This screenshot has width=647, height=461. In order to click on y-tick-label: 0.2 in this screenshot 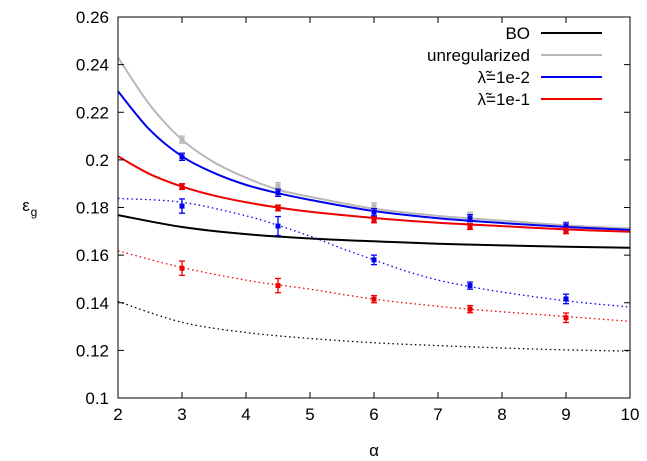, I will do `click(97, 160)`.